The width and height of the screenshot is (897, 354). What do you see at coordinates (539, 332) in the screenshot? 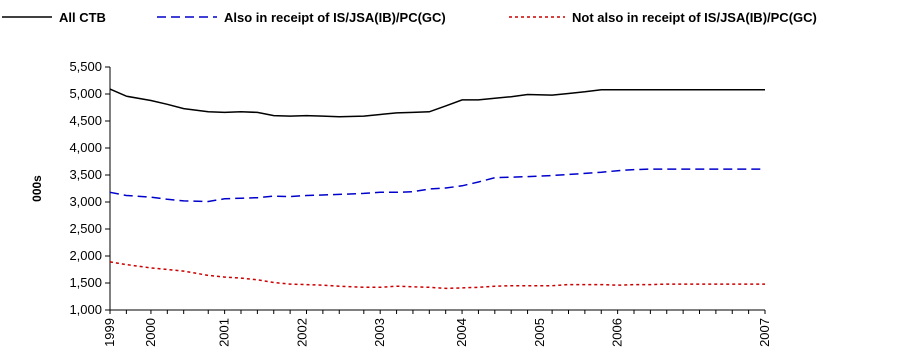
I see `x-tick-label: 2005` at bounding box center [539, 332].